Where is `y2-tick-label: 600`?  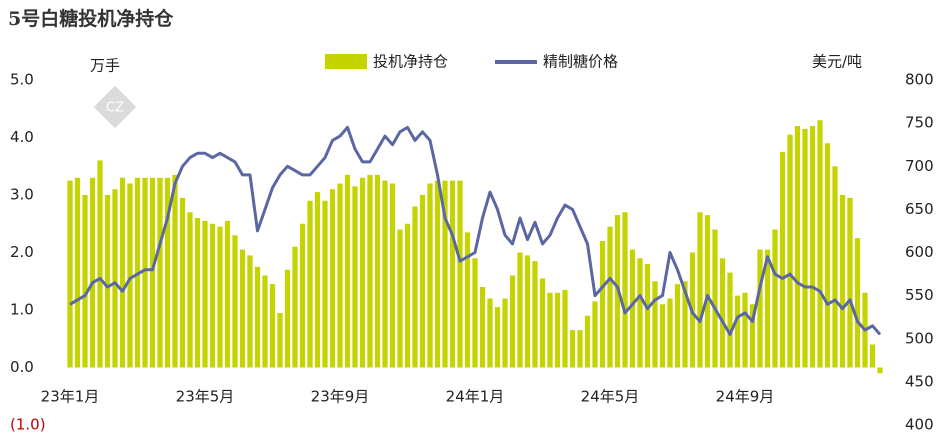
y2-tick-label: 600 is located at coordinates (919, 252).